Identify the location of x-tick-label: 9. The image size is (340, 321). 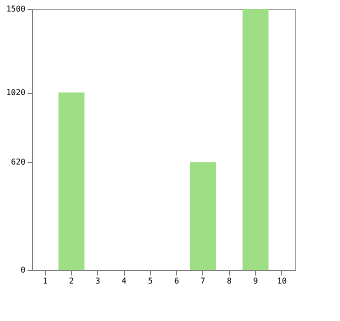
(255, 281).